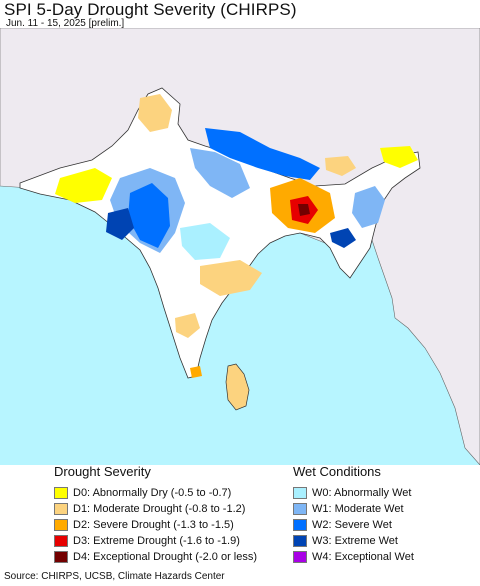 The height and width of the screenshot is (586, 480). I want to click on map-title: SPI 5-Day Drought Severity (CHIRPS), so click(150, 9).